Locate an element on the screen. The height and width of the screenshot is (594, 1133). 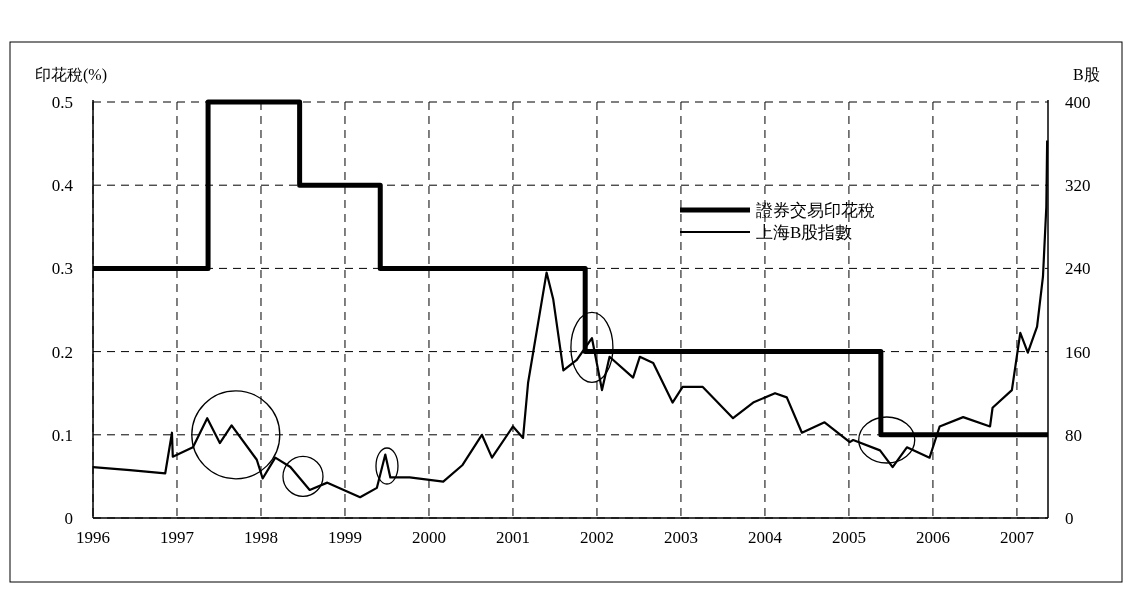
x-tick-label: 2000 is located at coordinates (428, 537).